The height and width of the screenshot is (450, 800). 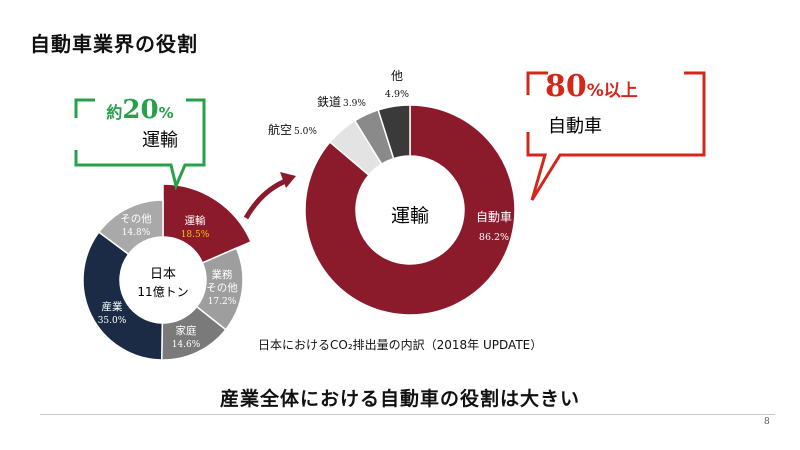 What do you see at coordinates (186, 337) in the screenshot?
I see `left-label-家庭: 家庭 14.6%` at bounding box center [186, 337].